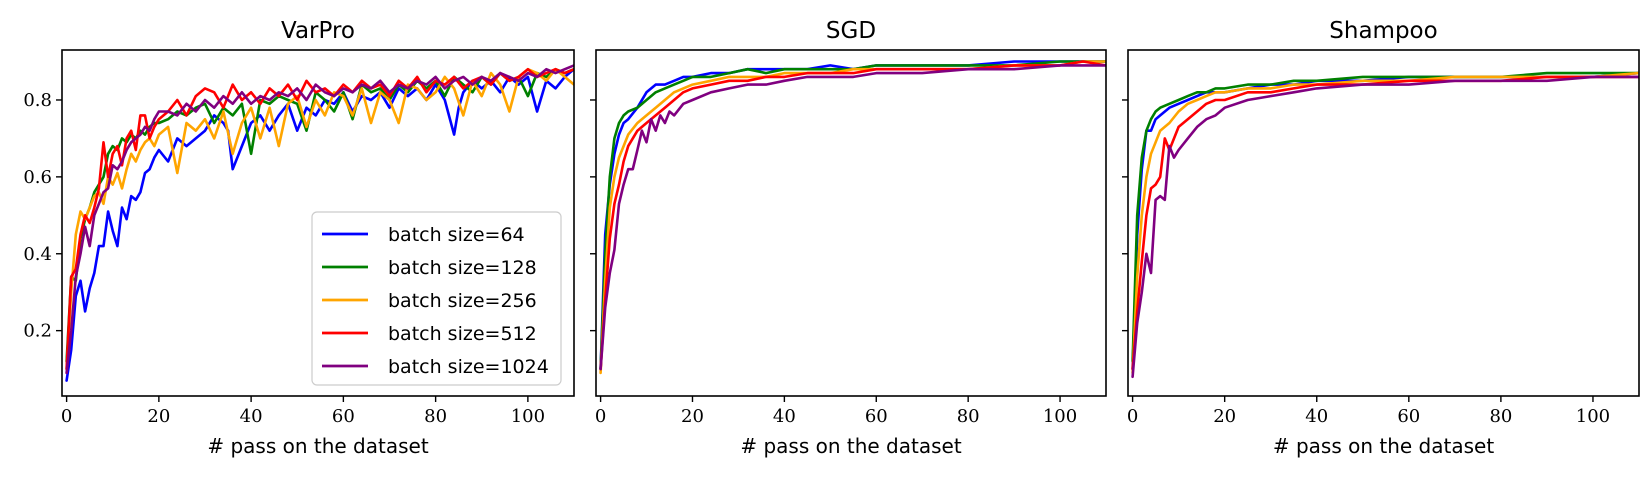 Image resolution: width=1652 pixels, height=479 pixels. Describe the element at coordinates (37, 177) in the screenshot. I see `y-tick-label: 0.6` at that location.